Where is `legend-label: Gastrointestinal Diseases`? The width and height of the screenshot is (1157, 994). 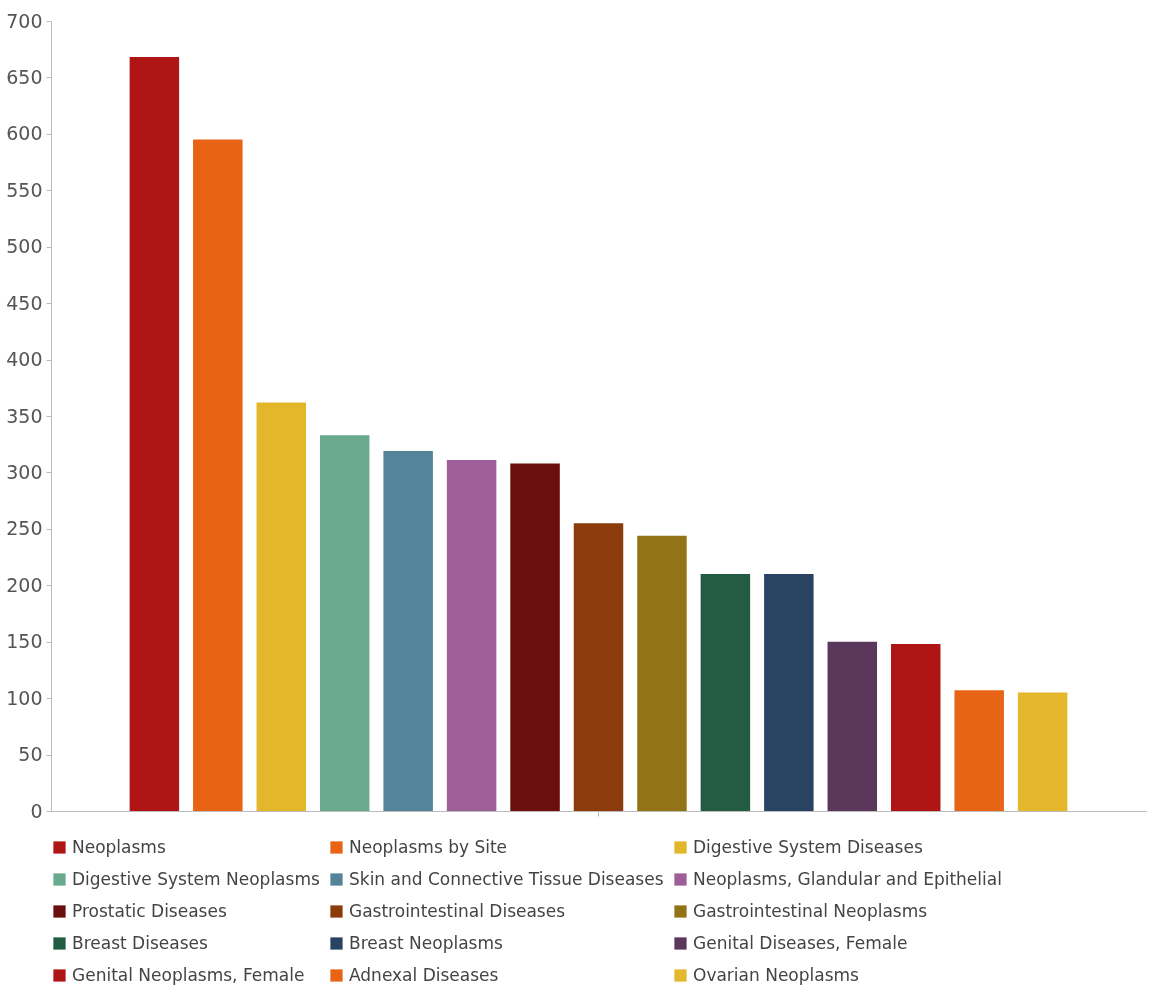 legend-label: Gastrointestinal Diseases is located at coordinates (457, 910).